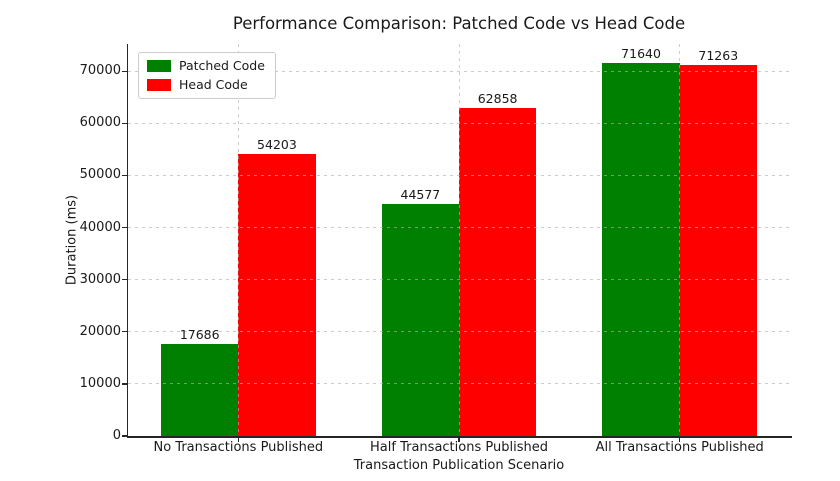 The height and width of the screenshot is (481, 840). Describe the element at coordinates (679, 447) in the screenshot. I see `x-tick-label: All Transactions Published` at that location.